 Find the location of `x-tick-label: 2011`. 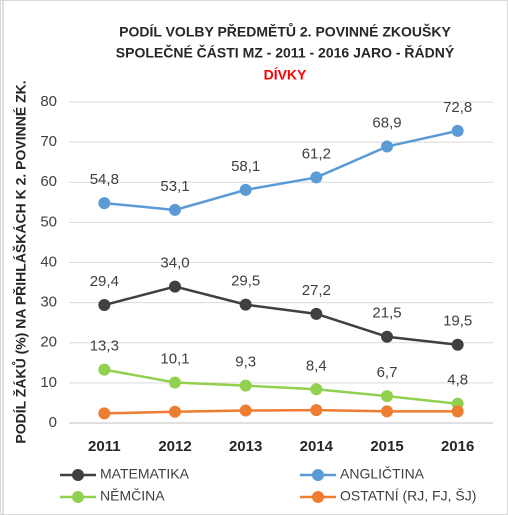

x-tick-label: 2011 is located at coordinates (104, 446).